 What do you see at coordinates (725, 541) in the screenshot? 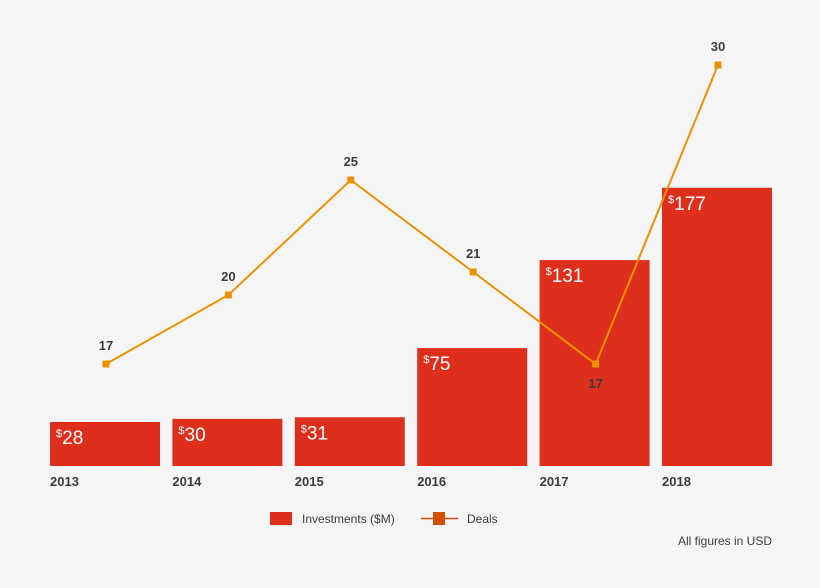
I see `footnote: All figures in USD` at bounding box center [725, 541].